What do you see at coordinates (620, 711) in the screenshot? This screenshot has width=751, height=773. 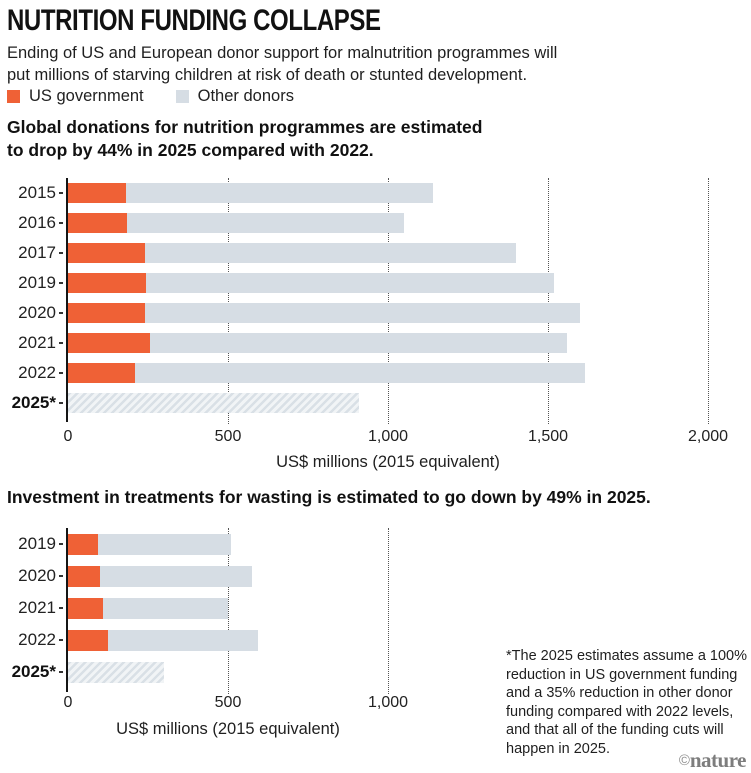 I see `footnote-line: funding compared with 2022 levels,` at bounding box center [620, 711].